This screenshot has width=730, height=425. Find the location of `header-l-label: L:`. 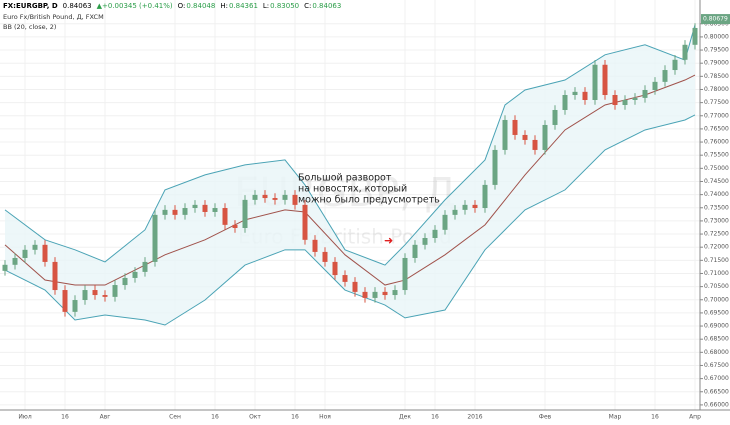

header-l-label: L: is located at coordinates (266, 6).